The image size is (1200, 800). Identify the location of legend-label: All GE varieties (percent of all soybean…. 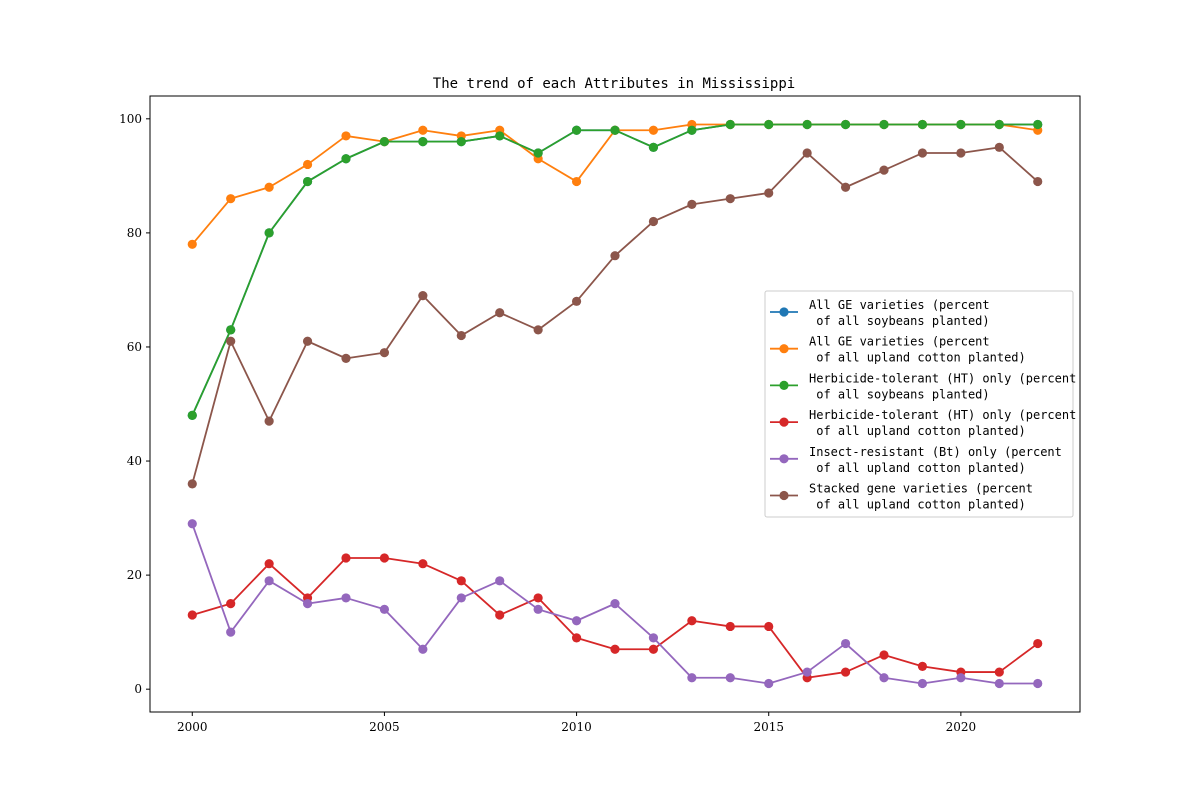
(899, 313).